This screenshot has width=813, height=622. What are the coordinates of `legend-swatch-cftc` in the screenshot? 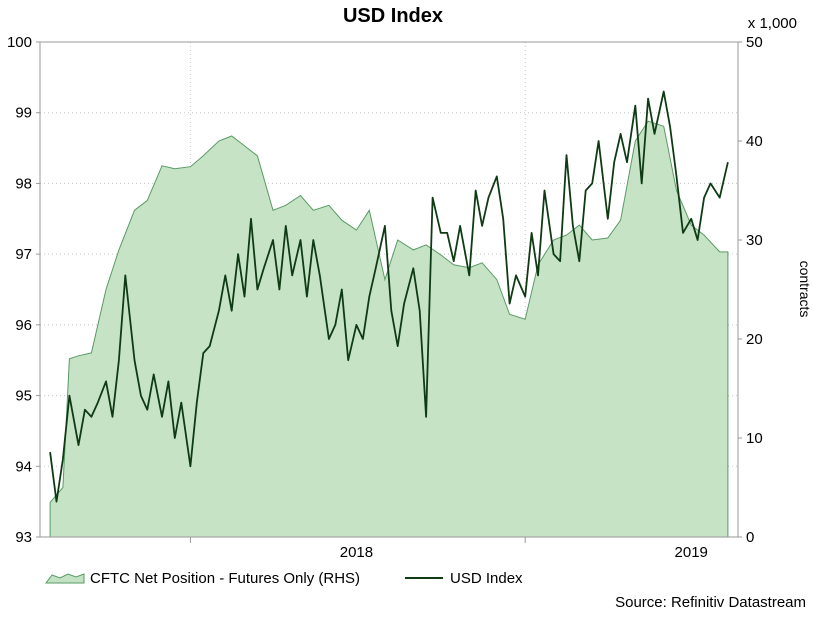 It's located at (65, 578).